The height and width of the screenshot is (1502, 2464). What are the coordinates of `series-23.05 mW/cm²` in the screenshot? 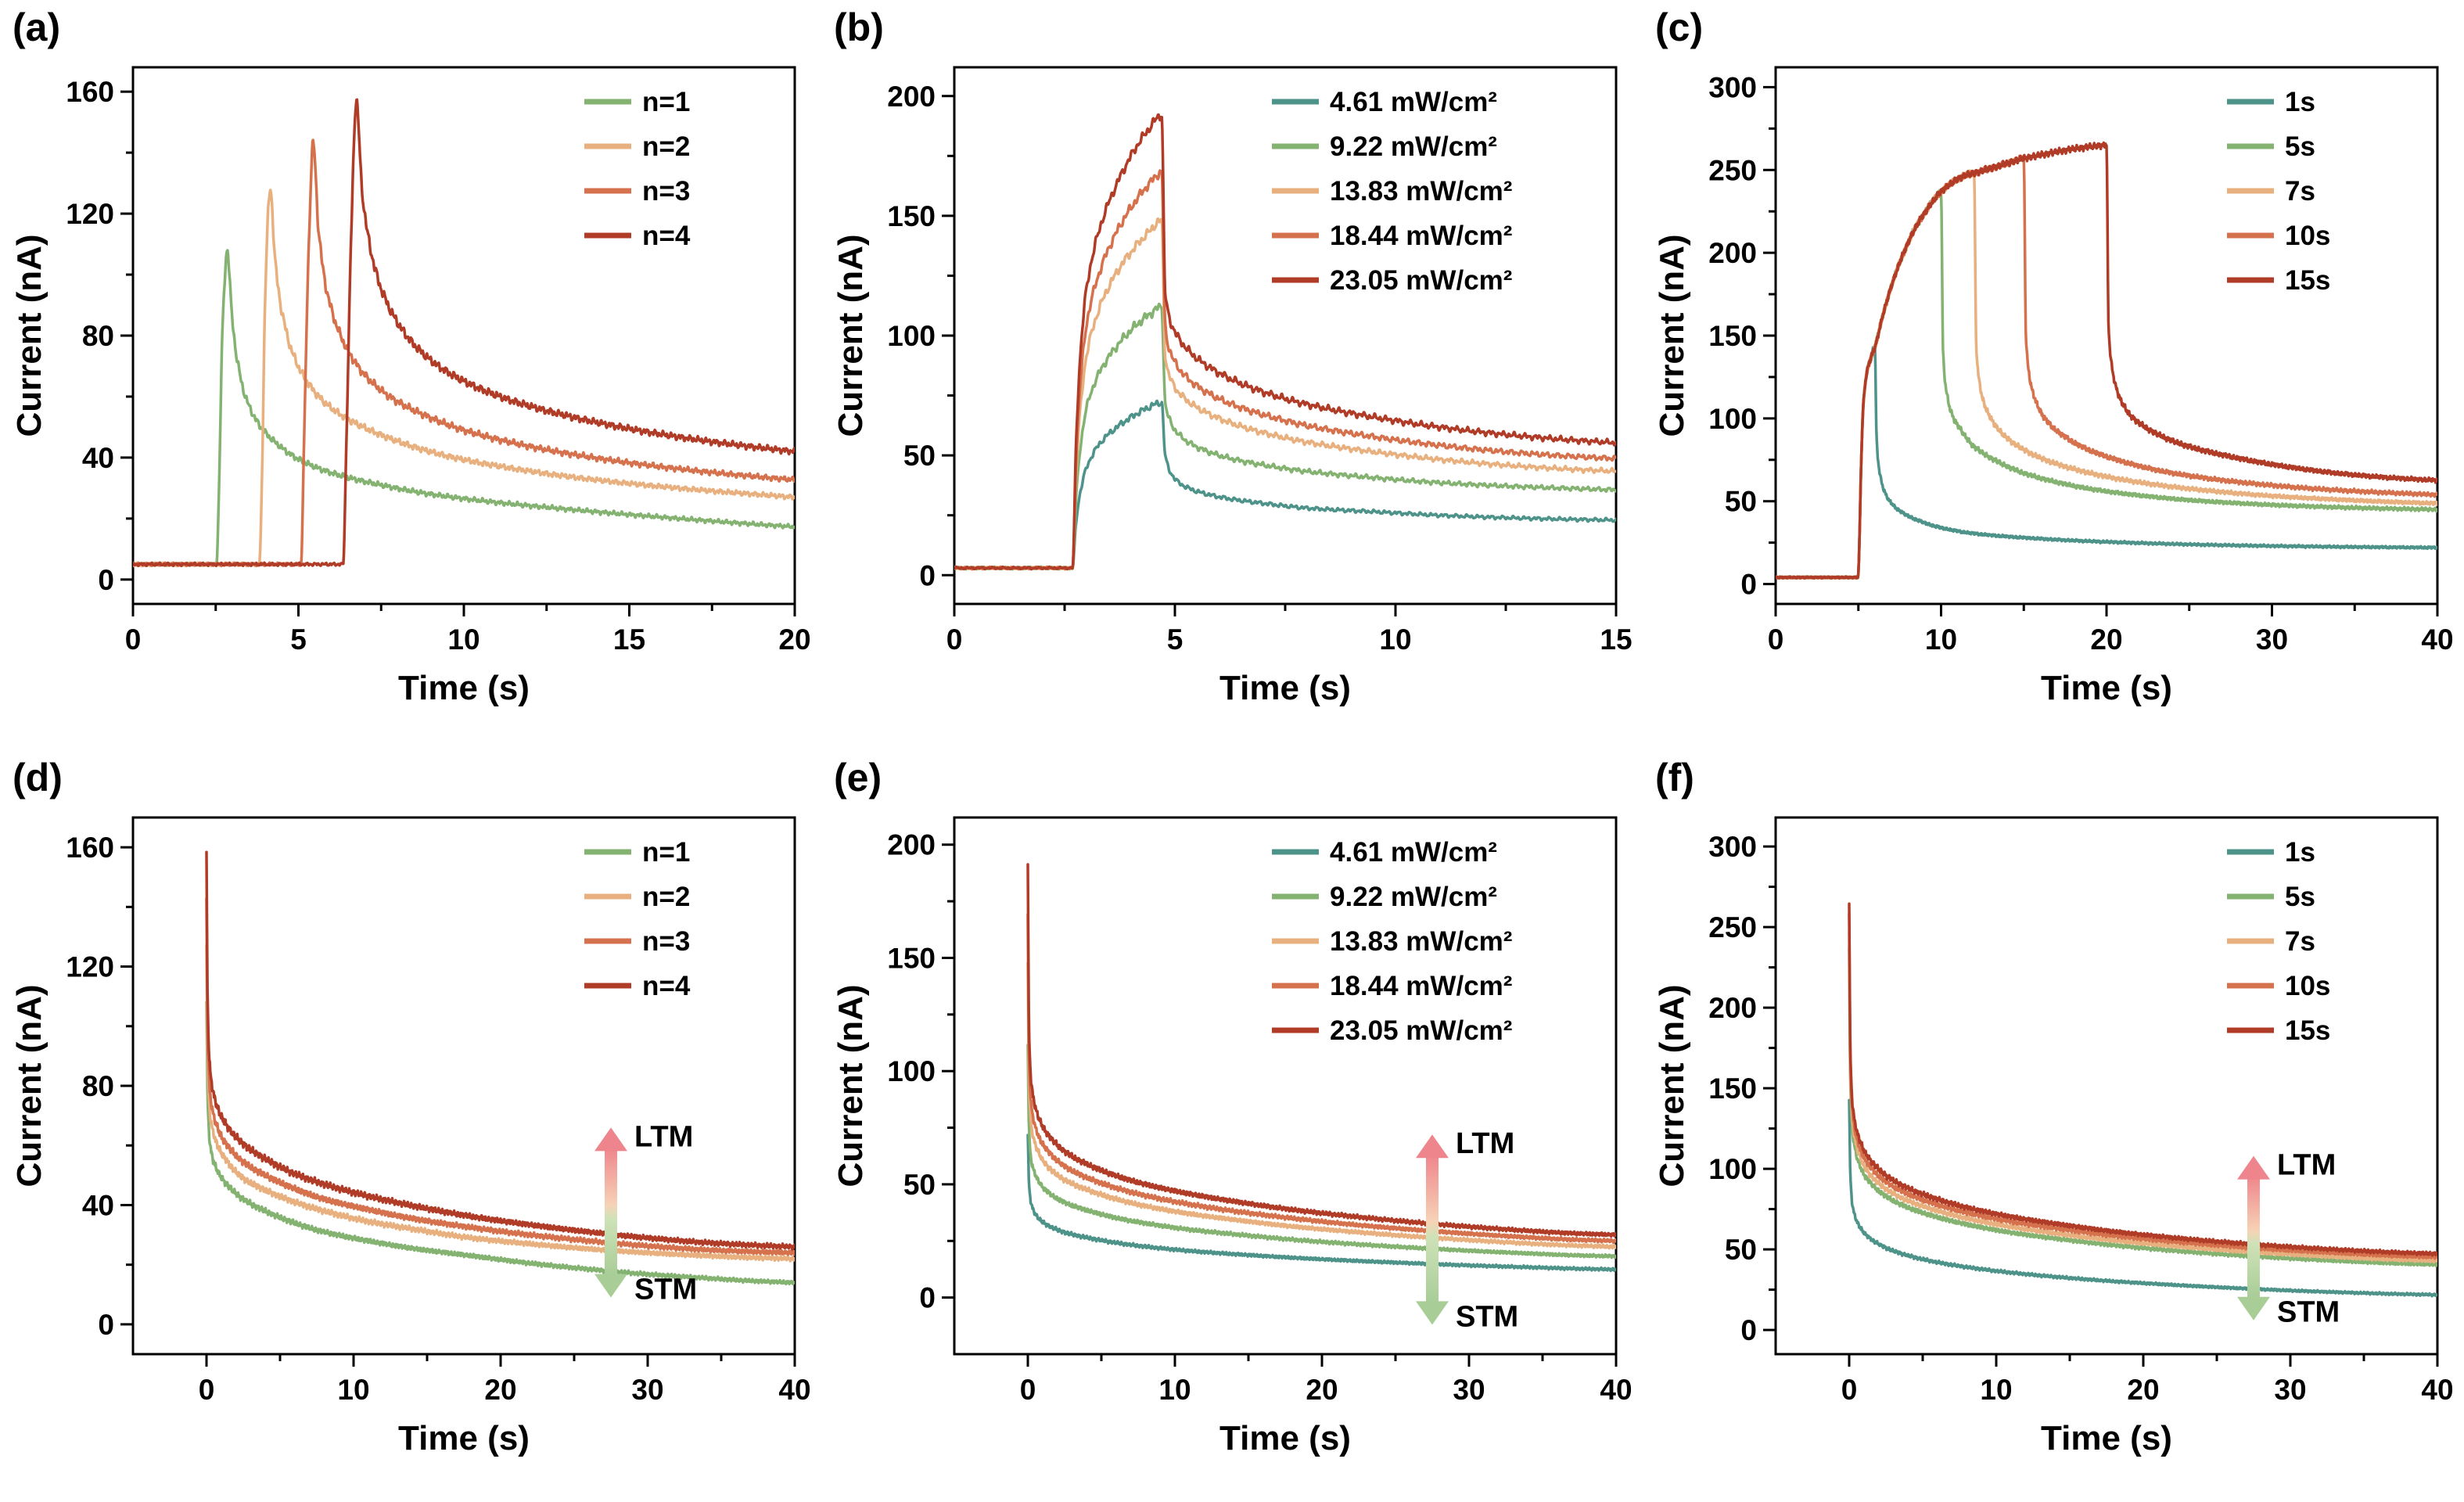 It's located at (1321, 1050).